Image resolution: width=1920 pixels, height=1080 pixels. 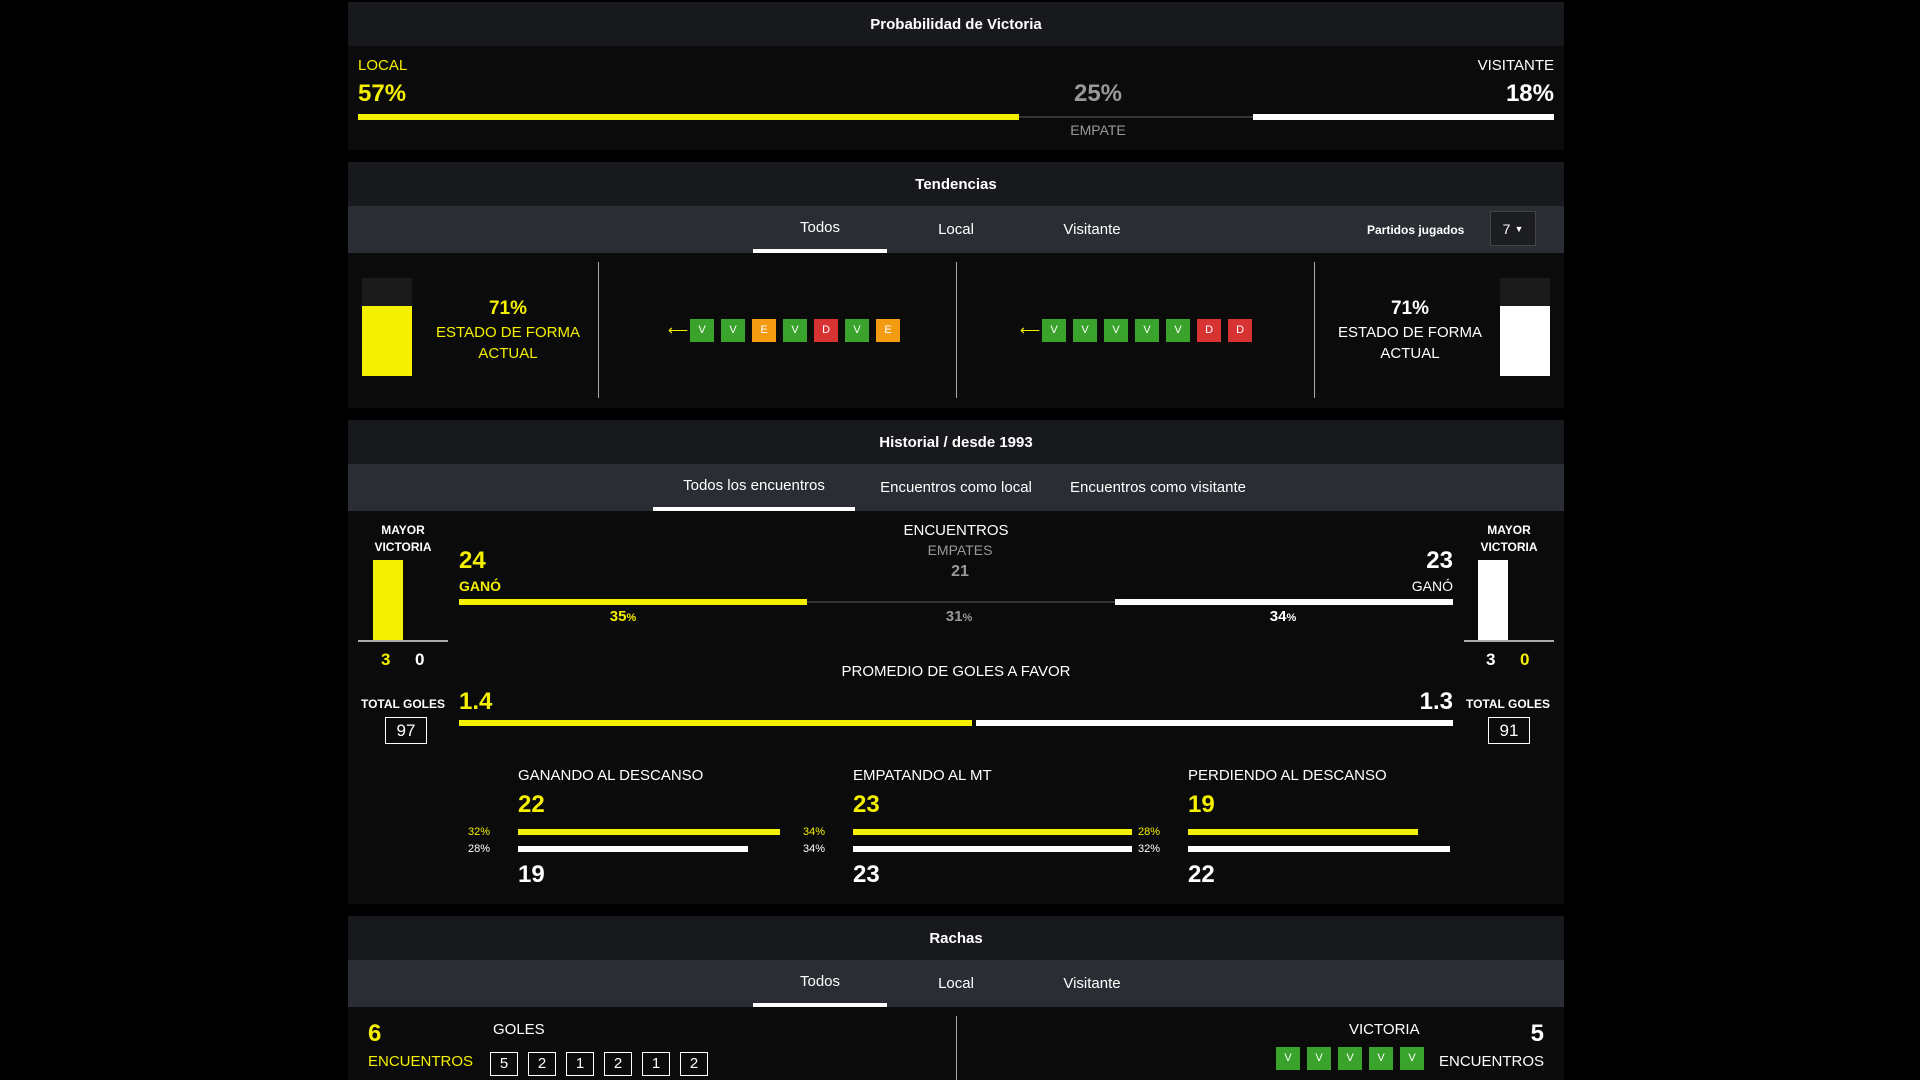 What do you see at coordinates (504, 1064) in the screenshot?
I see `goal-count-box: 5` at bounding box center [504, 1064].